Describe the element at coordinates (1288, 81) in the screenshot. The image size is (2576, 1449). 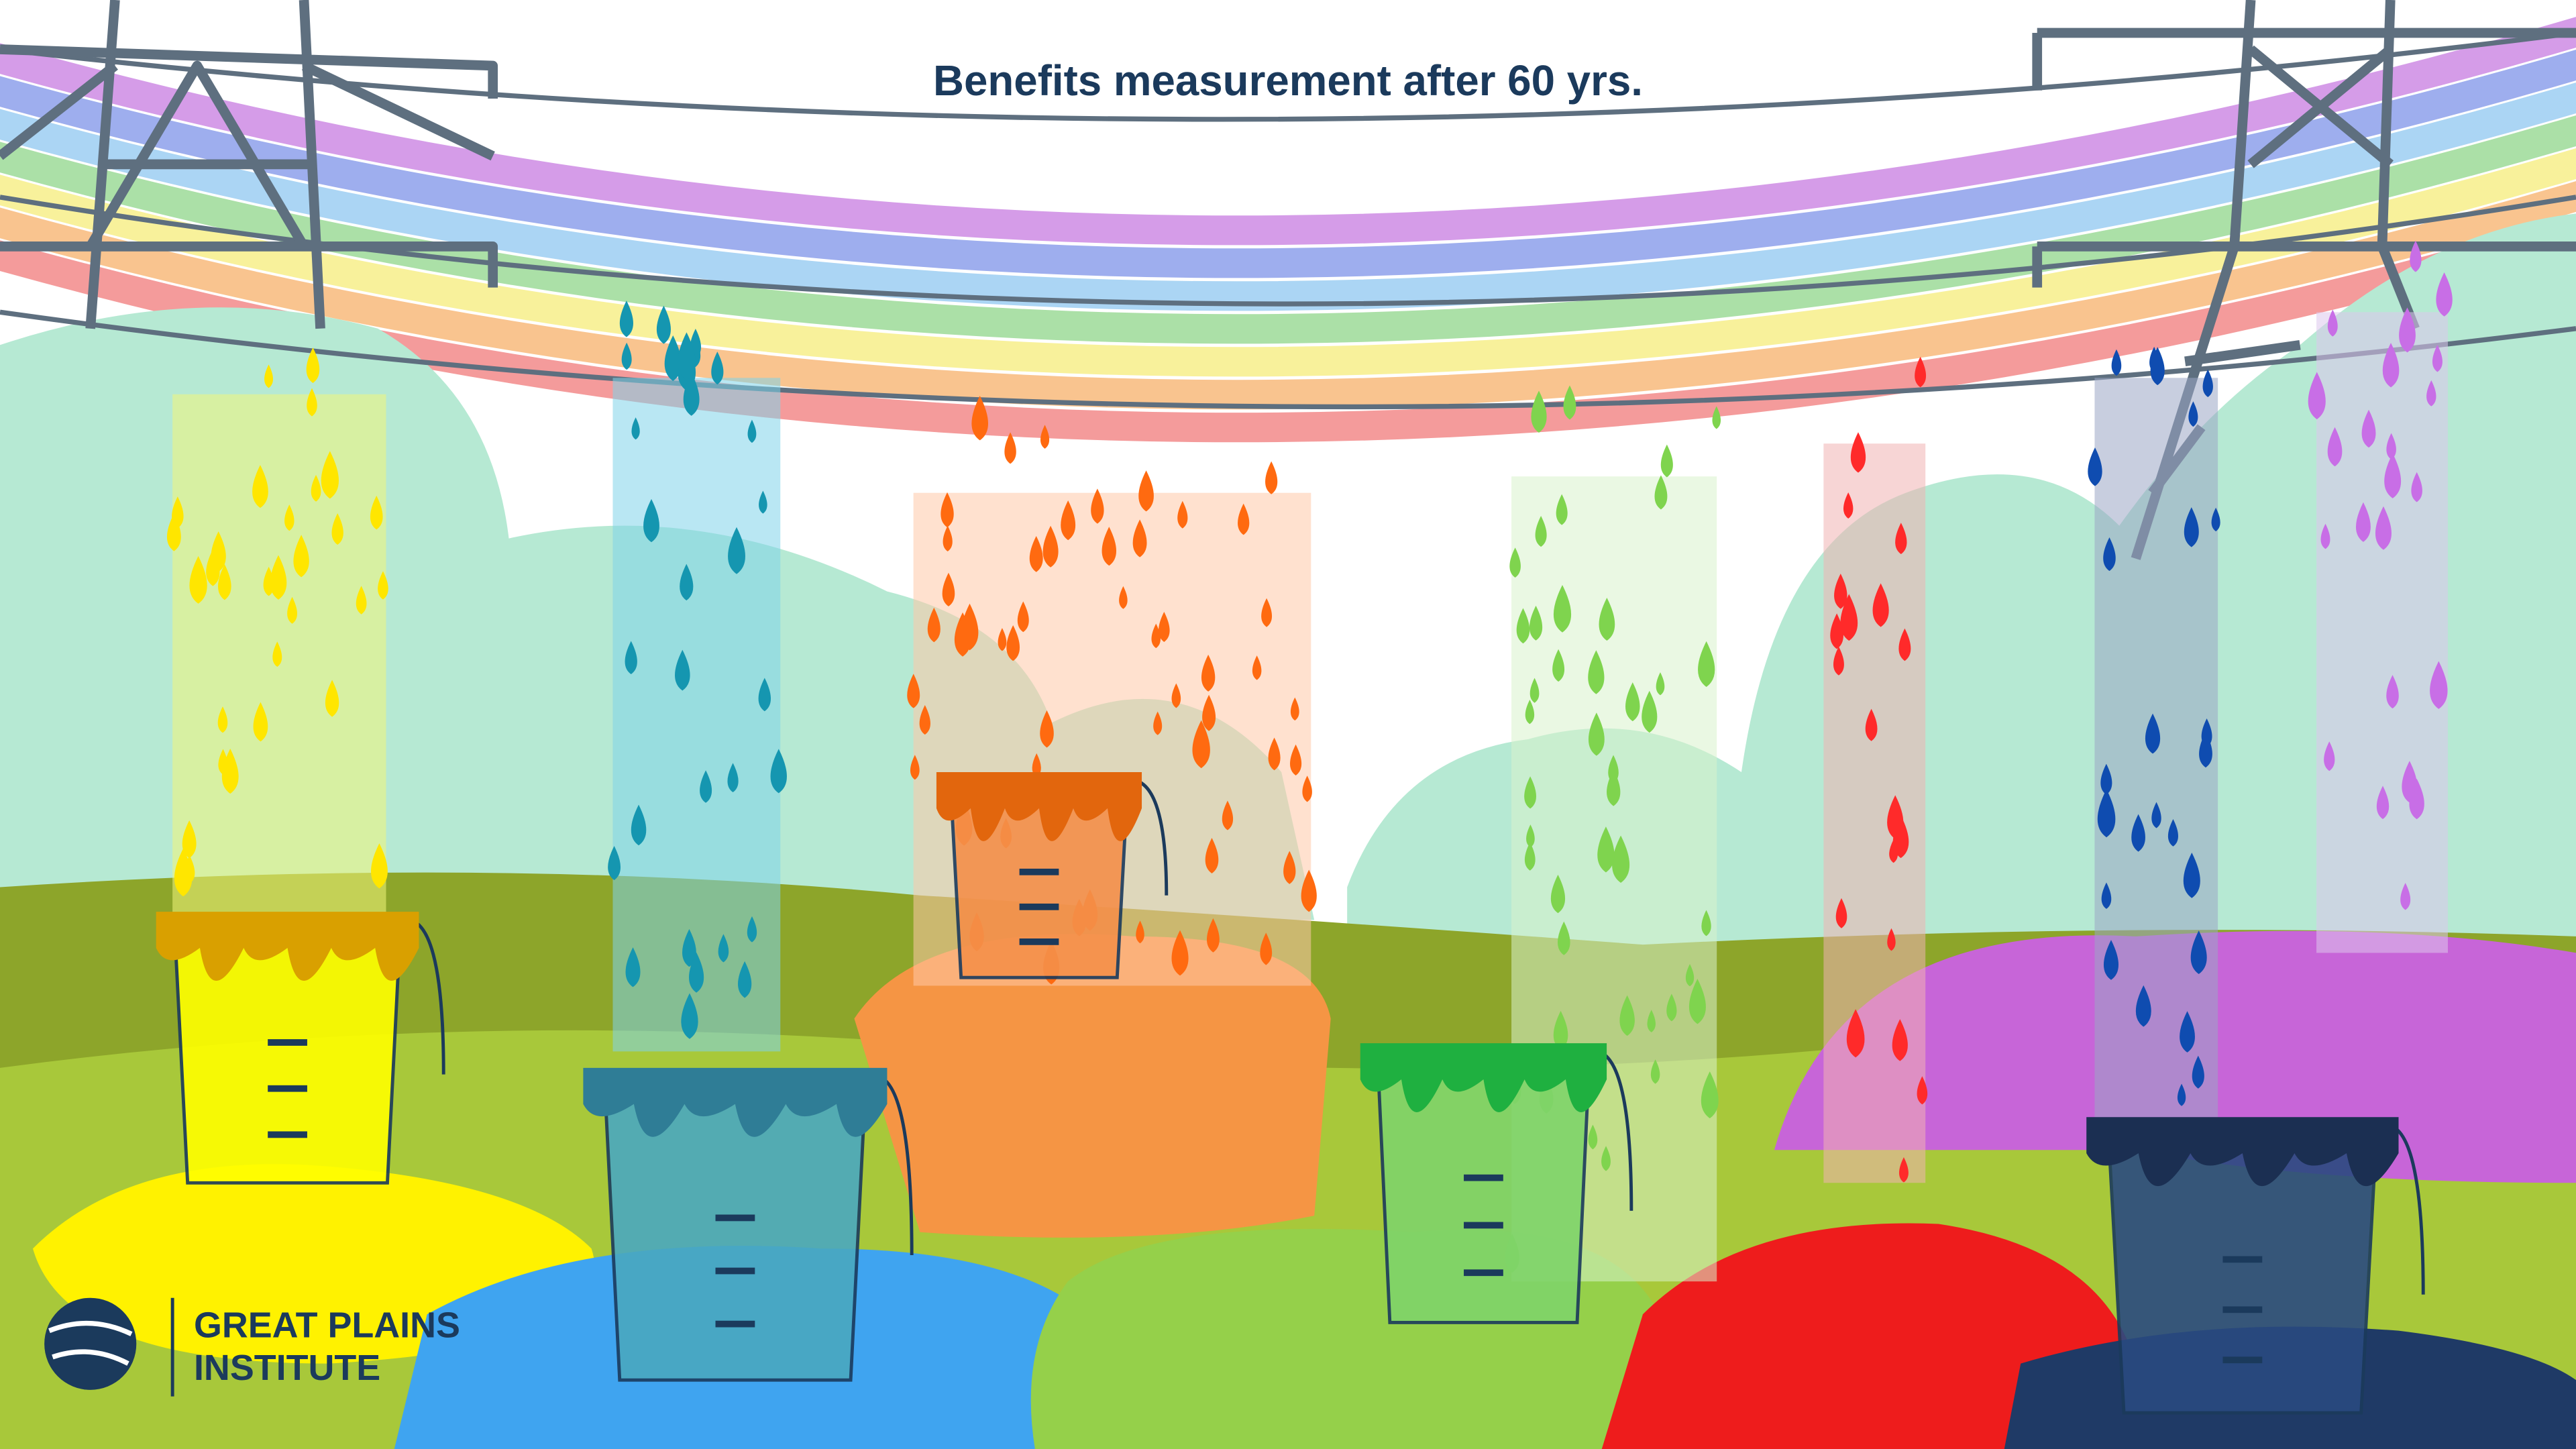
I see `title: Benefits measurement after 60 yrs.` at that location.